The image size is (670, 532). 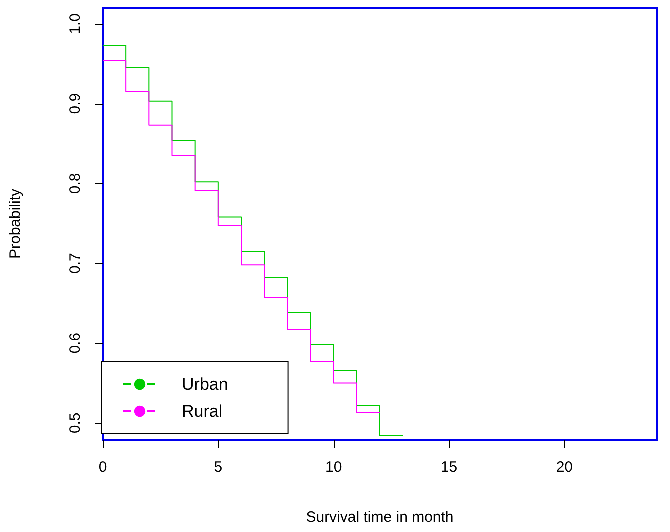 What do you see at coordinates (75, 103) in the screenshot?
I see `y-tick-label: 0.9` at bounding box center [75, 103].